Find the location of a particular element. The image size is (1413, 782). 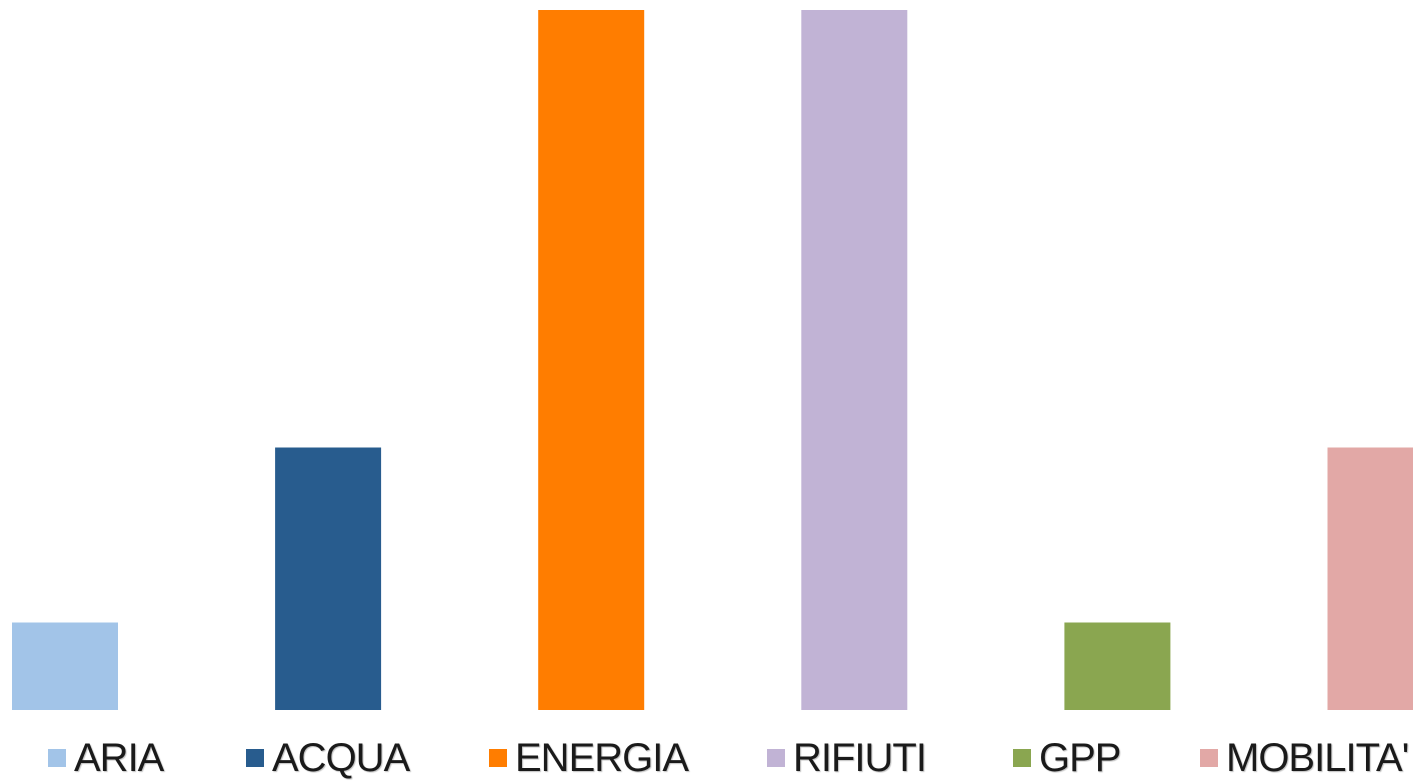

legend-item-energia: ENERGIA is located at coordinates (589, 757).